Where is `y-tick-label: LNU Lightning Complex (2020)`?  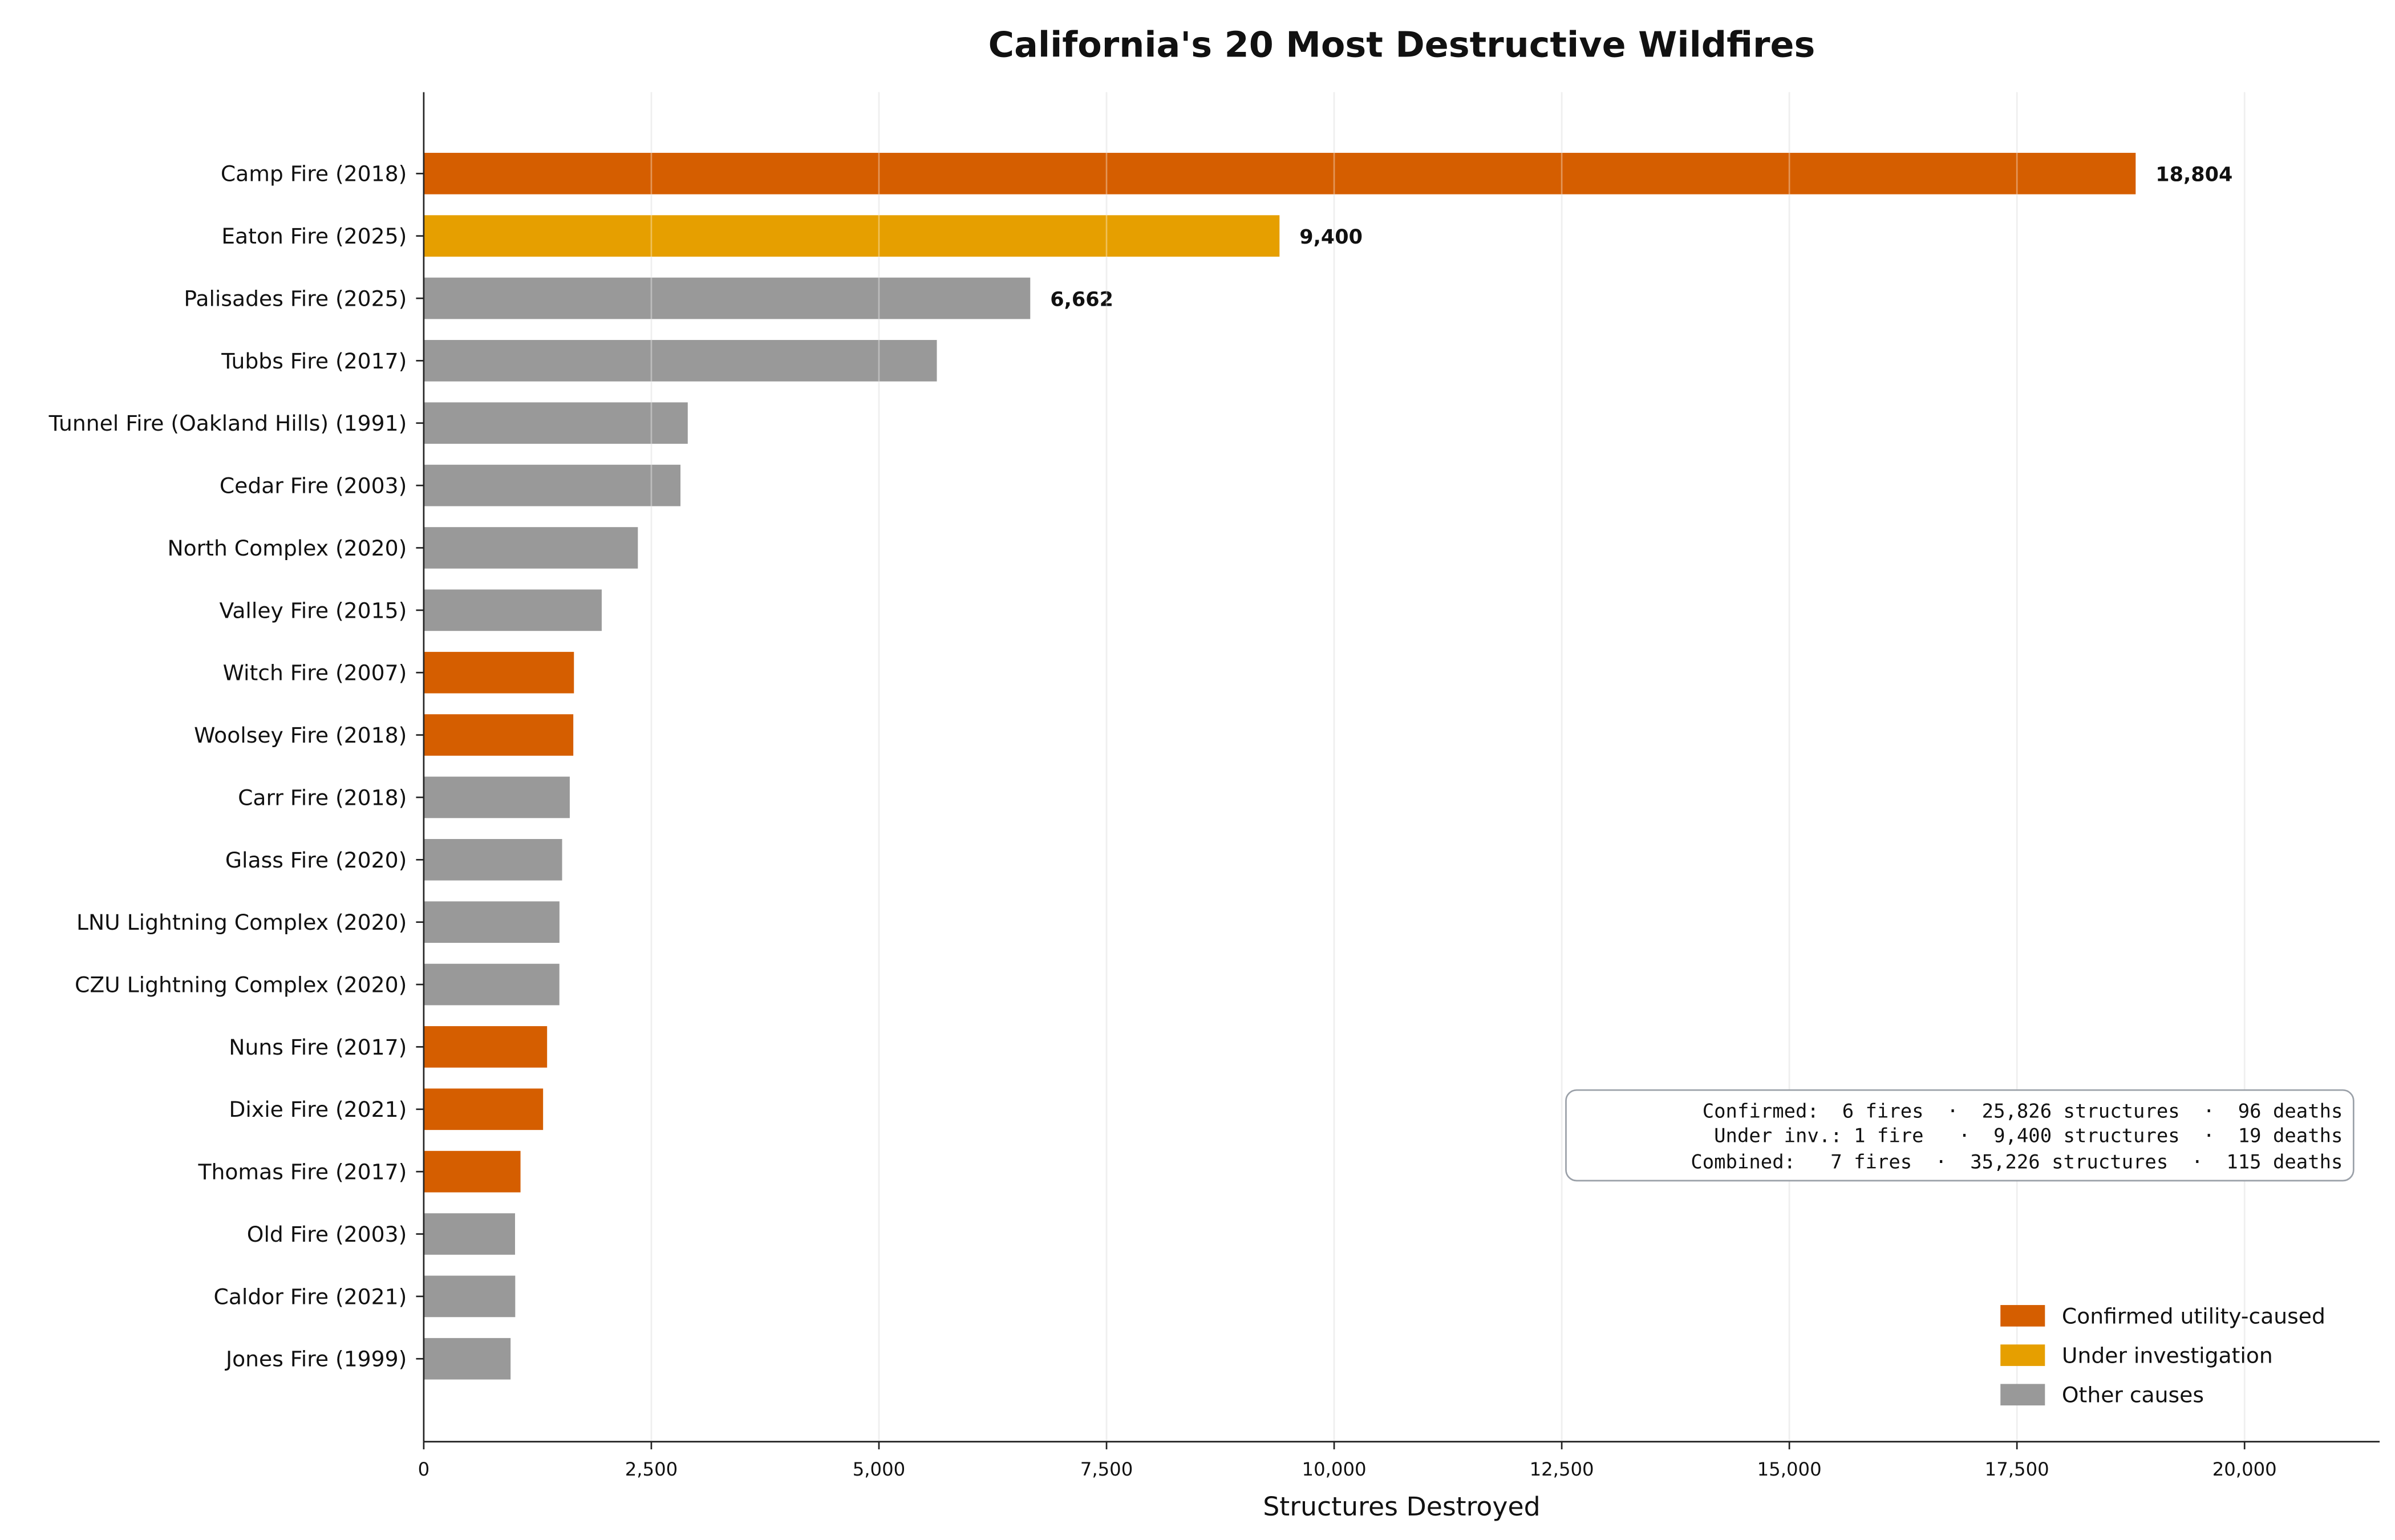 y-tick-label: LNU Lightning Complex (2020) is located at coordinates (241, 923).